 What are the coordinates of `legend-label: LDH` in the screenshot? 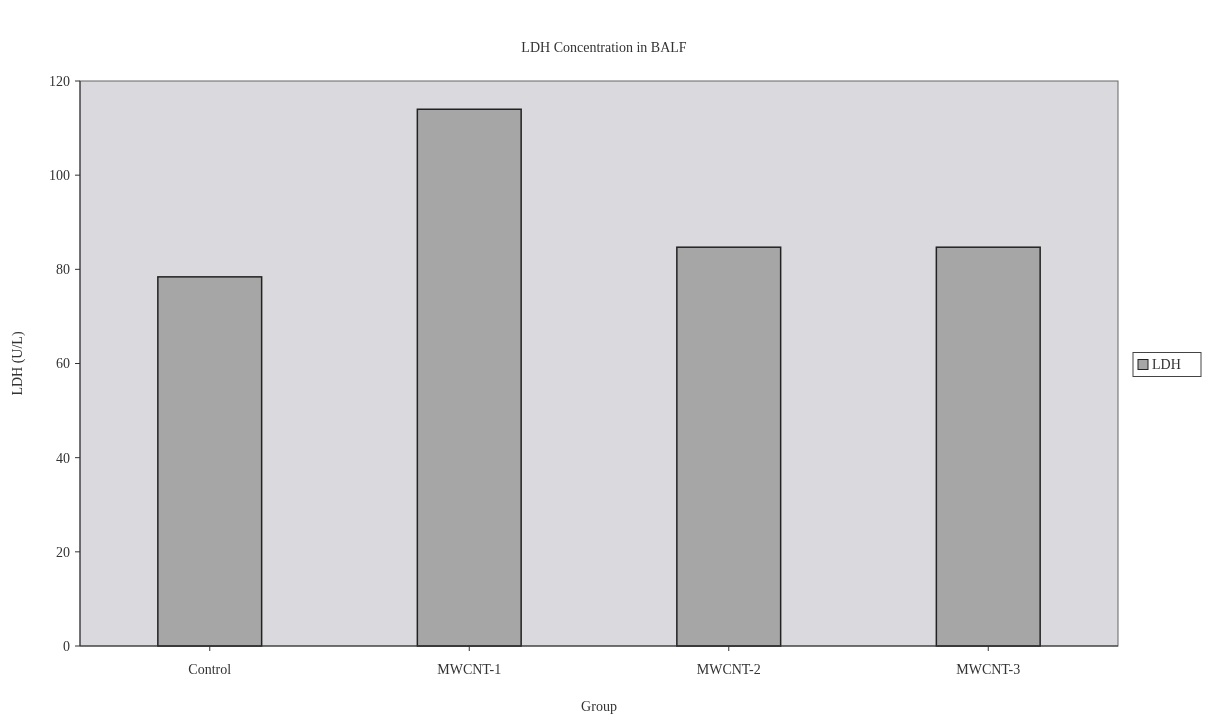 It's located at (1166, 365).